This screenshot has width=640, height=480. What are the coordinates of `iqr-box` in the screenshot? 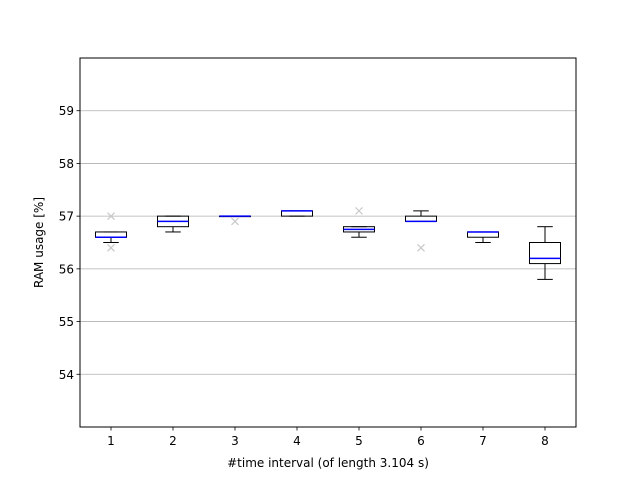 It's located at (545, 253).